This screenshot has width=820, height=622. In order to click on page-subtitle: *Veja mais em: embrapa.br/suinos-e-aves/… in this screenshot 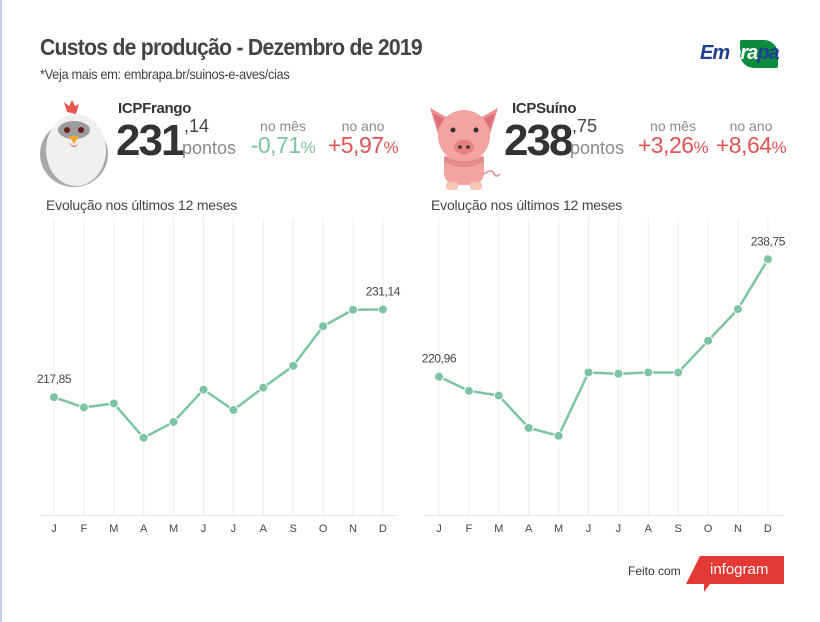, I will do `click(165, 74)`.